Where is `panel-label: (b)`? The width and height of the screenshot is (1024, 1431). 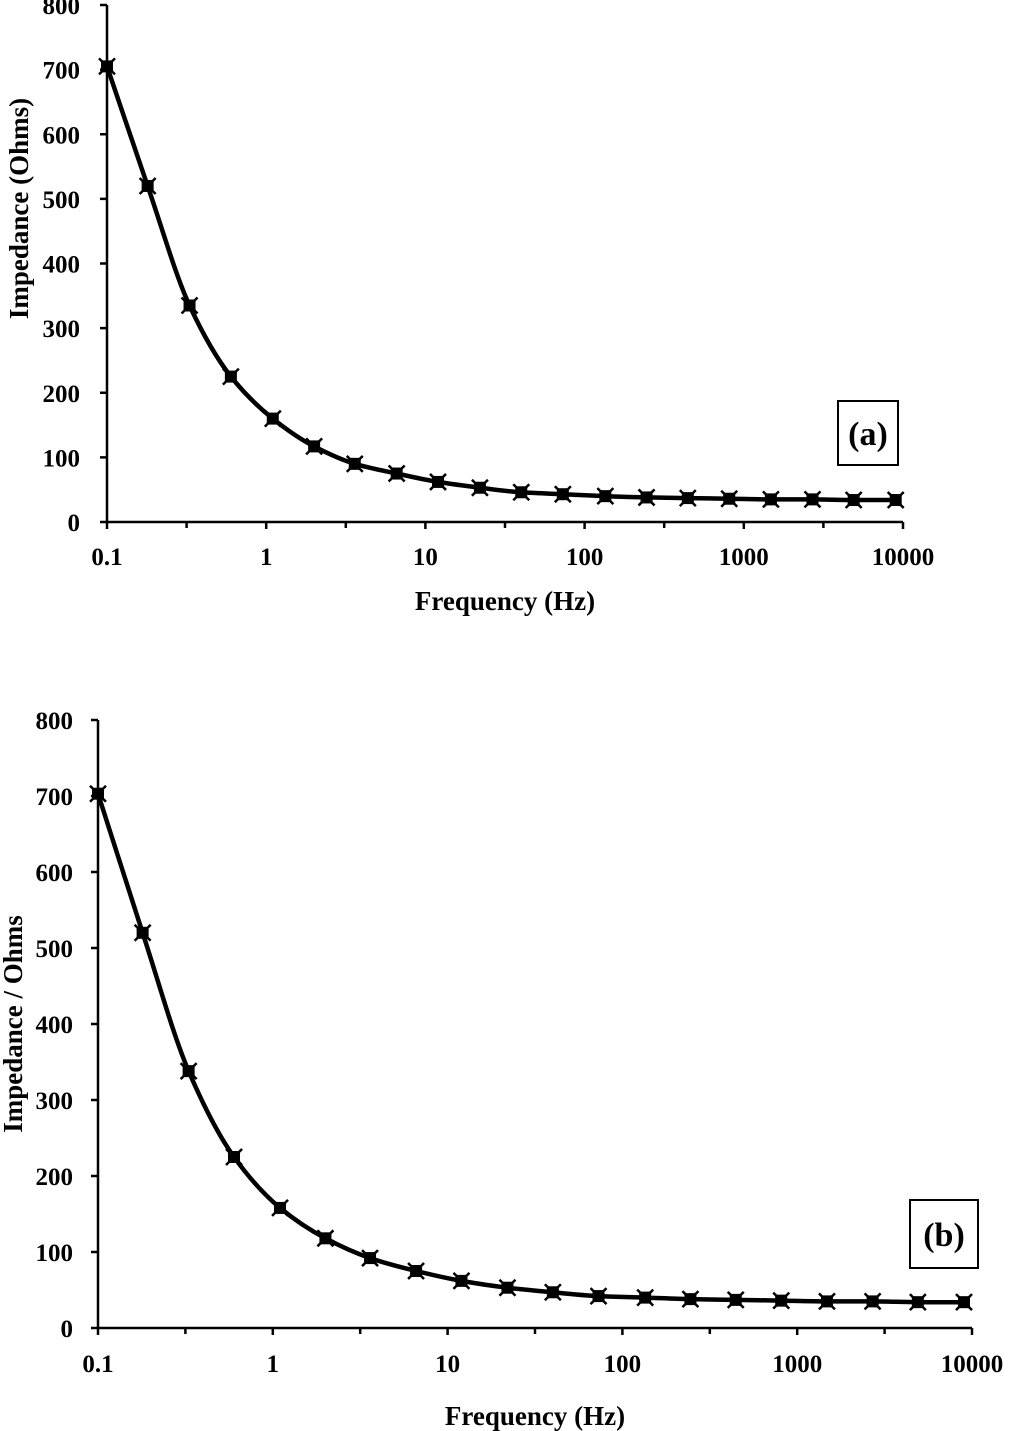
panel-label: (b) is located at coordinates (944, 1235).